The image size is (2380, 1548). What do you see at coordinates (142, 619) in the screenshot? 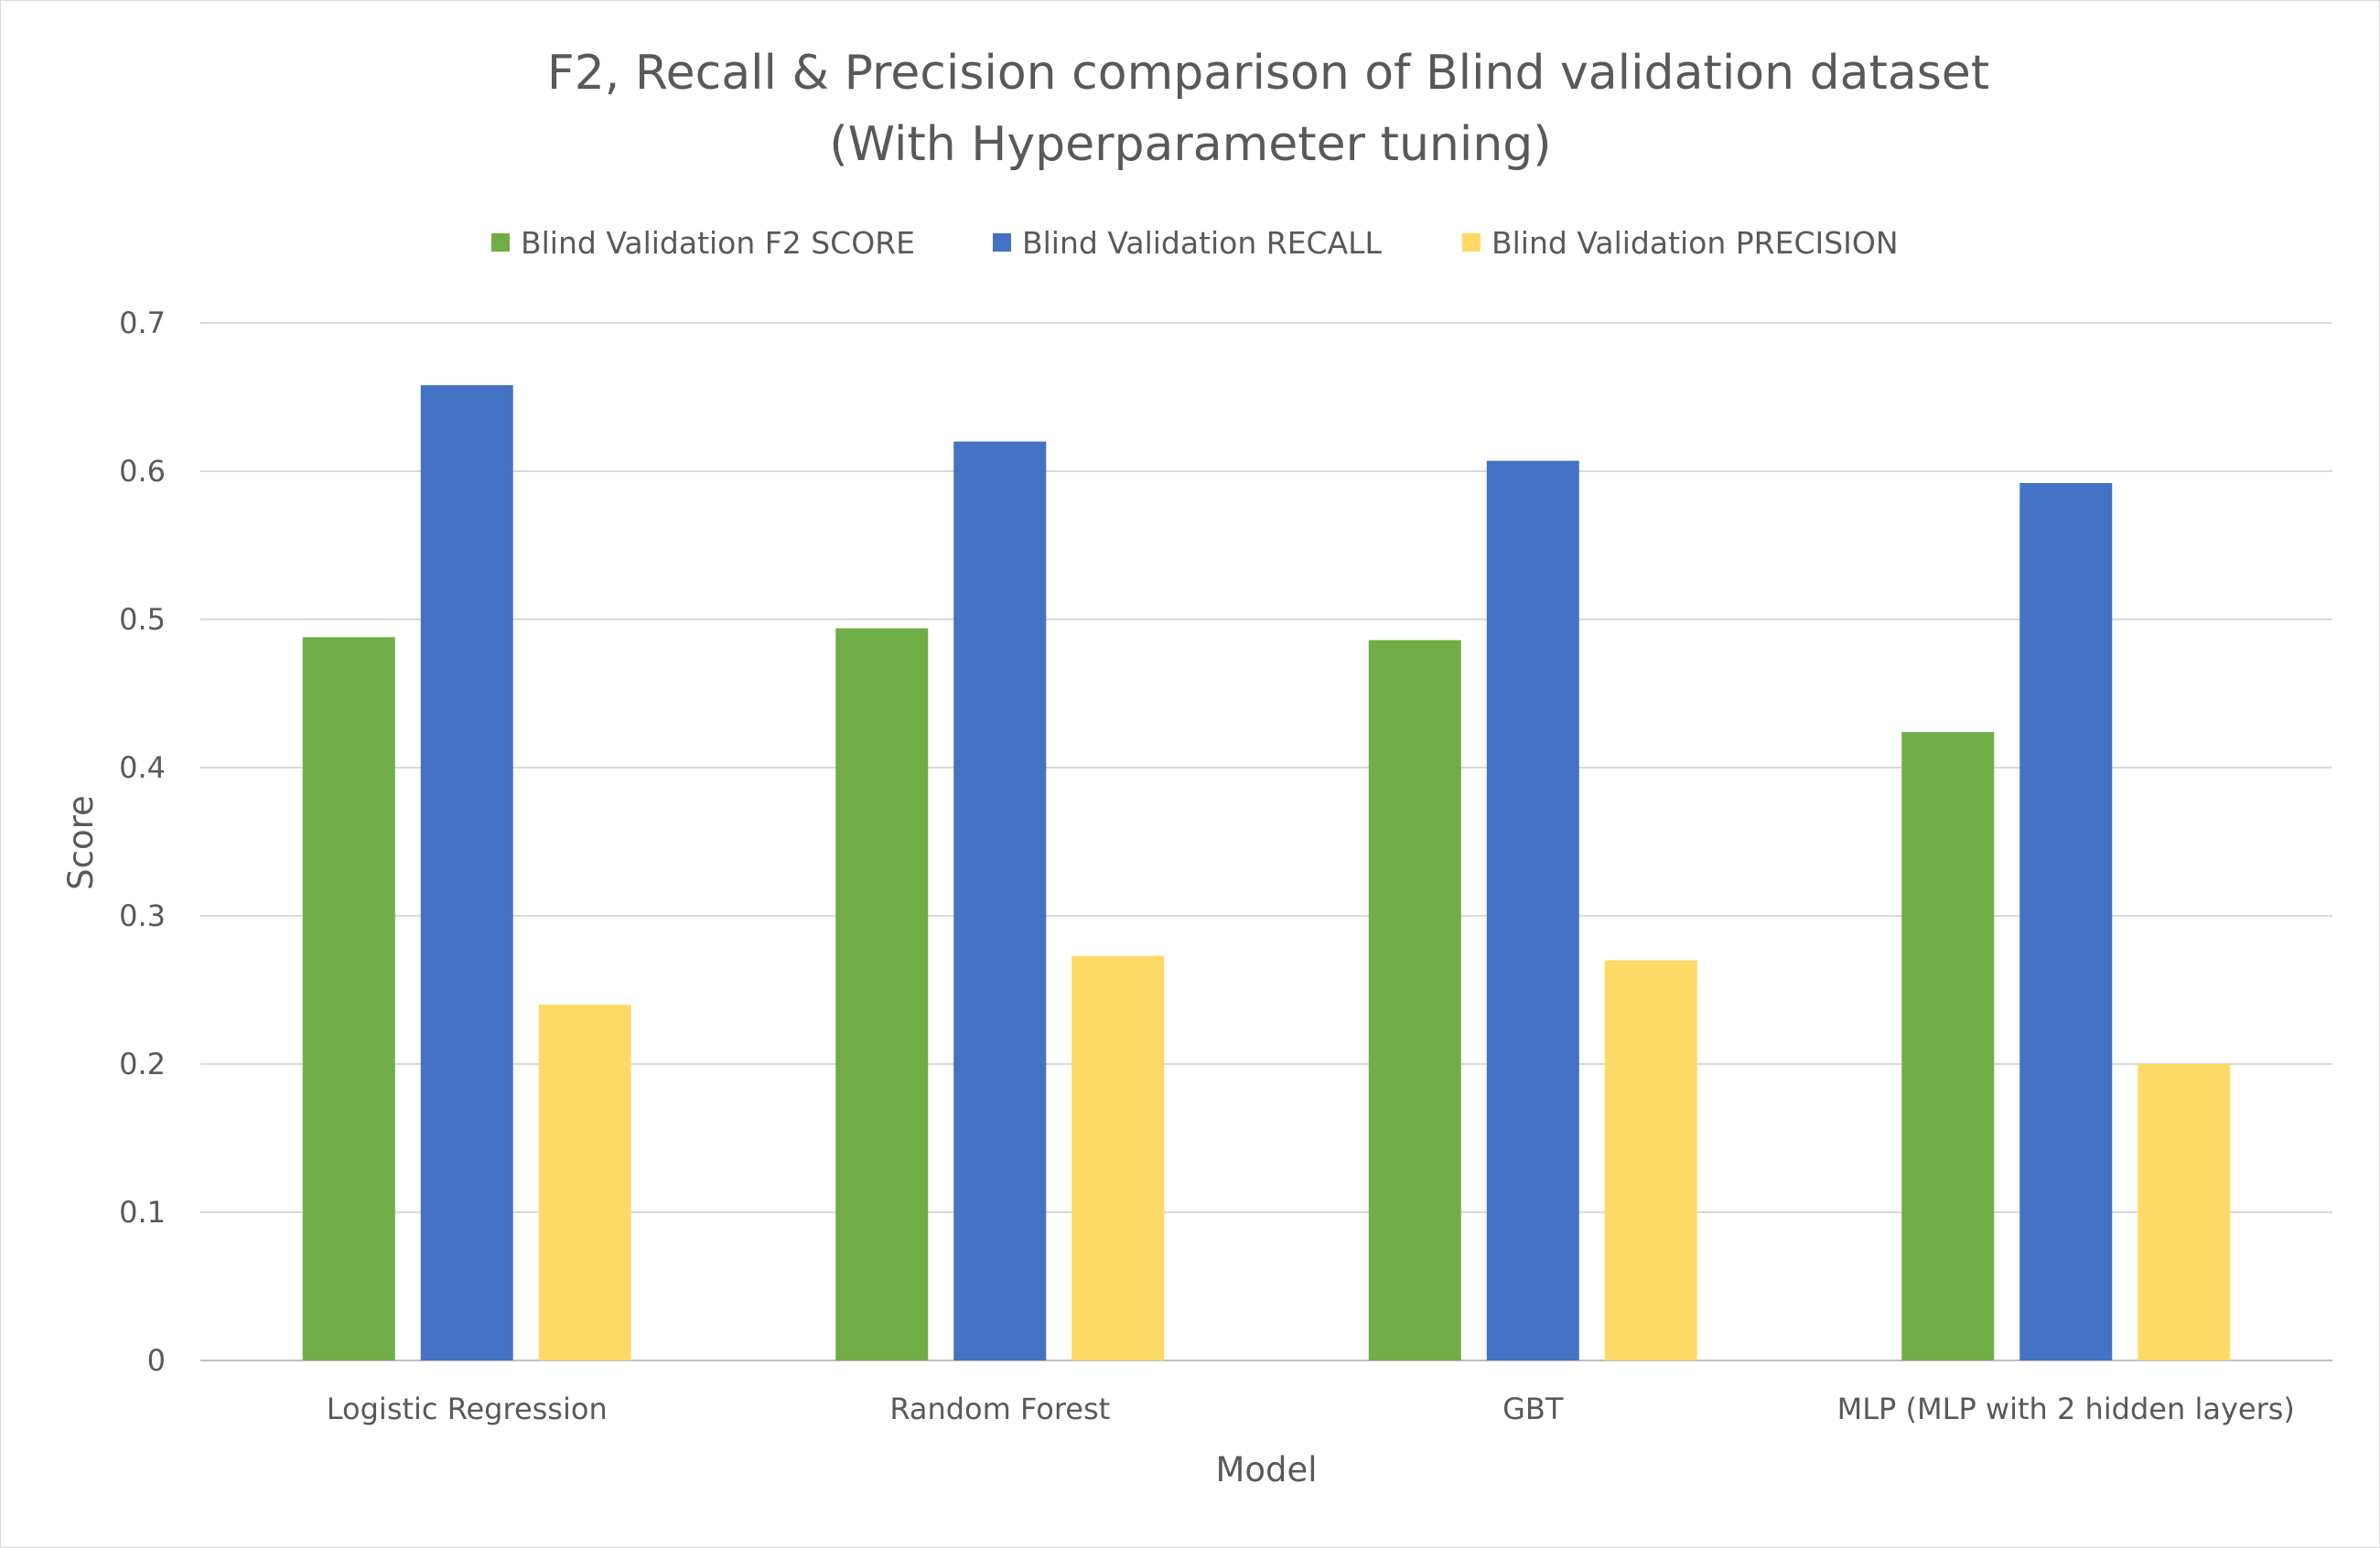
I see `y-tick-label: 0.5` at bounding box center [142, 619].